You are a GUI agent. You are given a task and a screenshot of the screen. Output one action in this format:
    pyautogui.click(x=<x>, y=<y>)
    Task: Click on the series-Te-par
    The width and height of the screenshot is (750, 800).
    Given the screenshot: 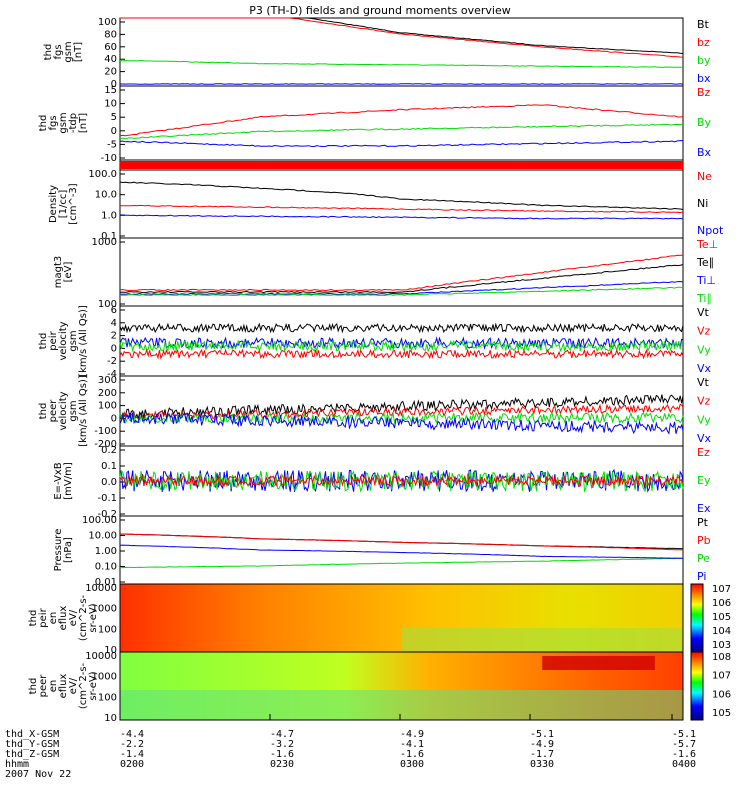 What is the action you would take?
    pyautogui.click(x=401, y=279)
    